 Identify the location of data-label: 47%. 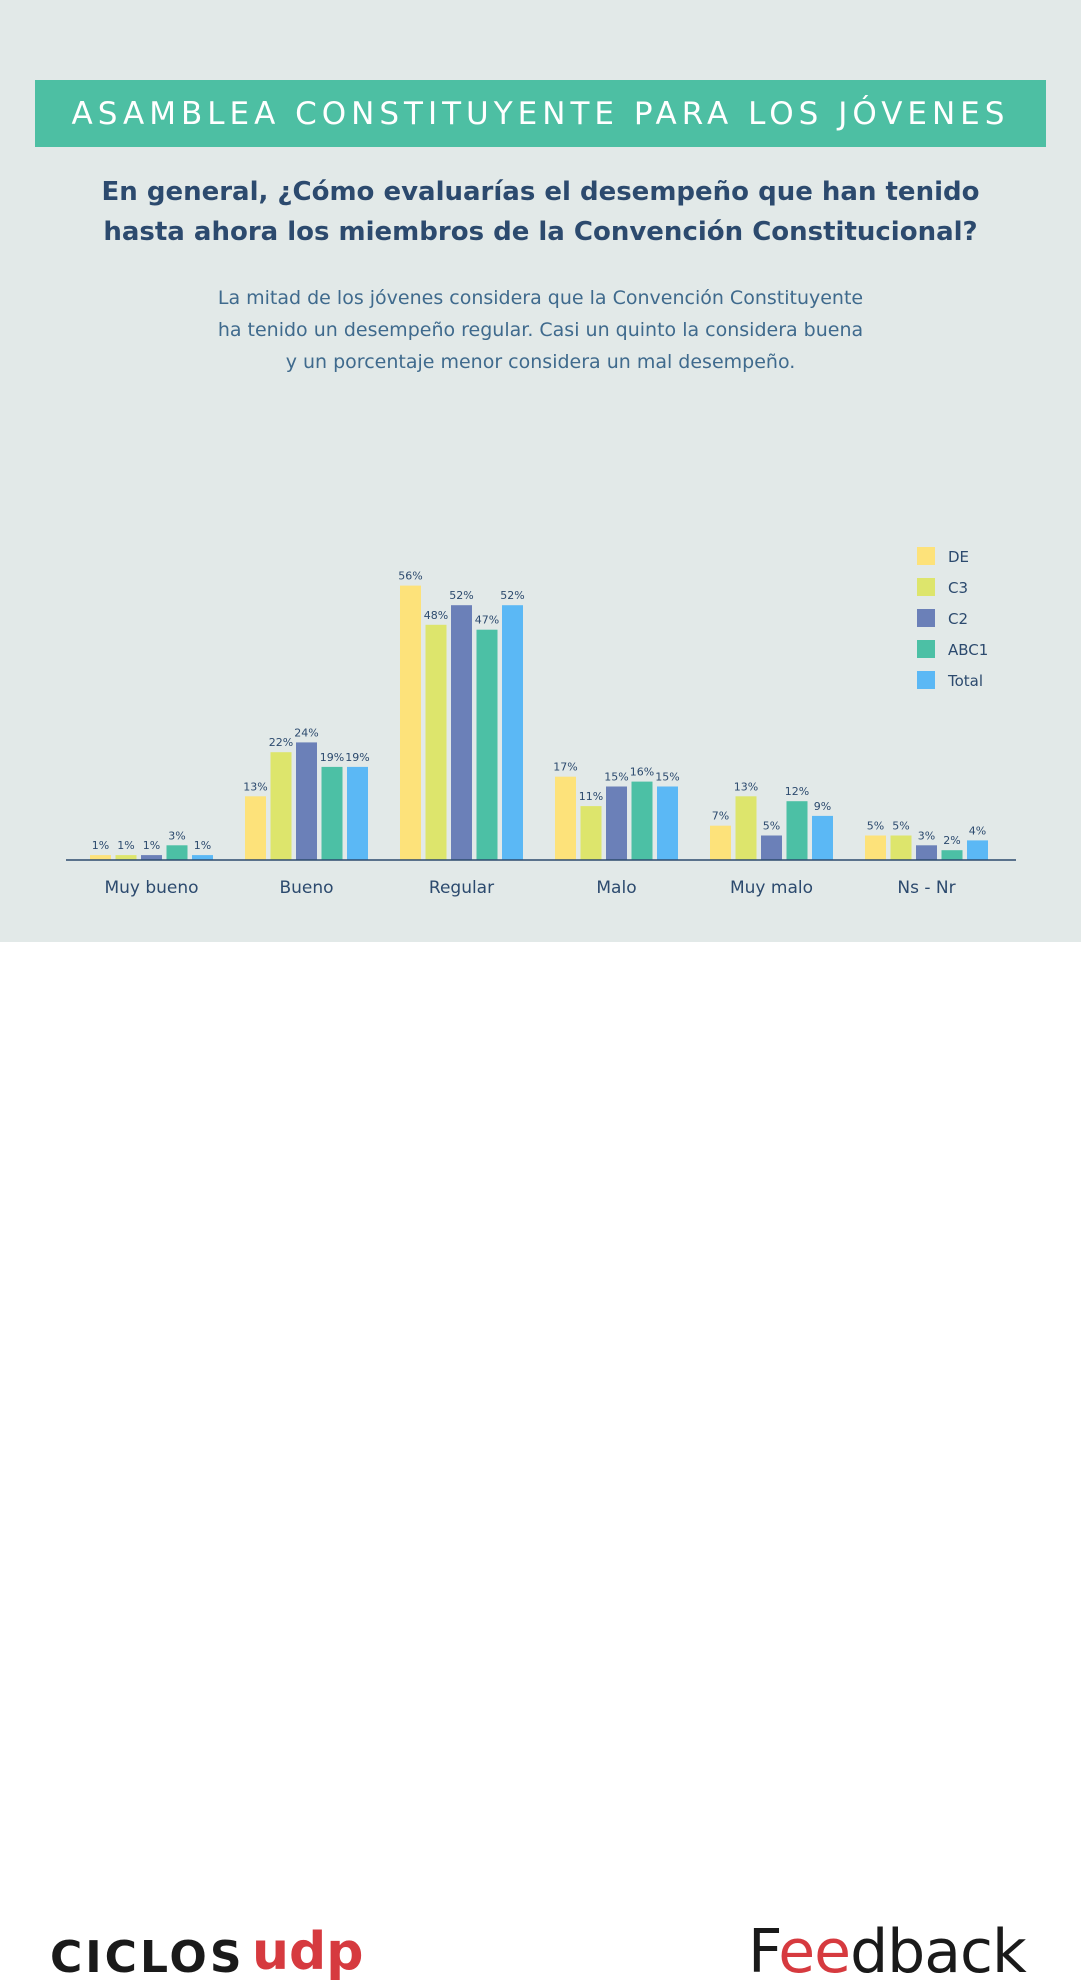
(487, 620).